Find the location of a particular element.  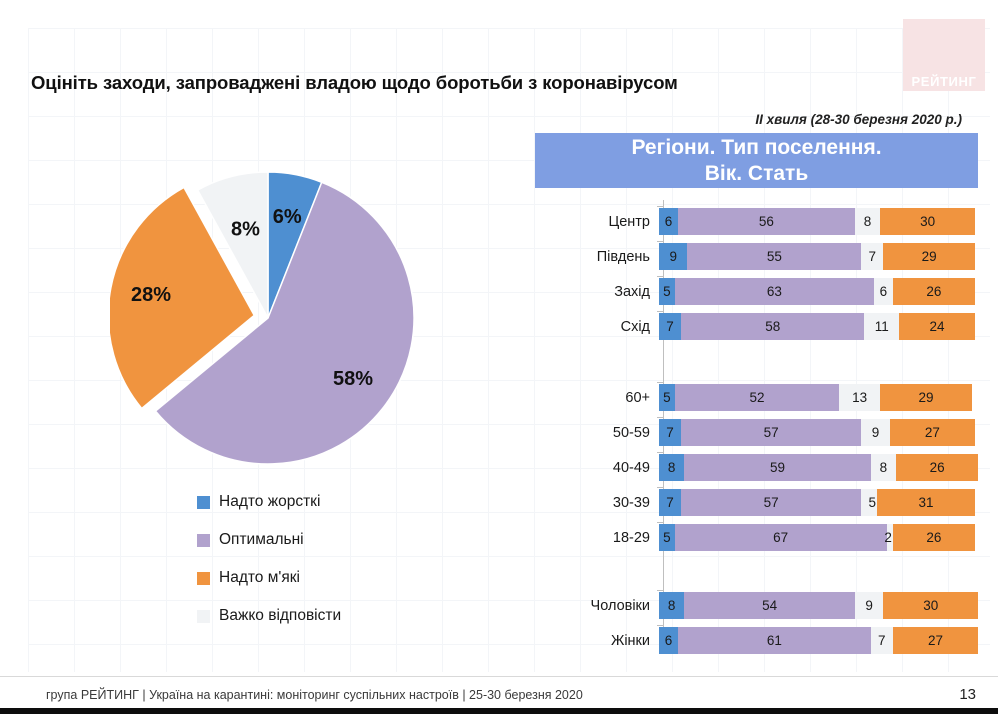

bar-row: 50-59 7 57 9 27 is located at coordinates (762, 431).